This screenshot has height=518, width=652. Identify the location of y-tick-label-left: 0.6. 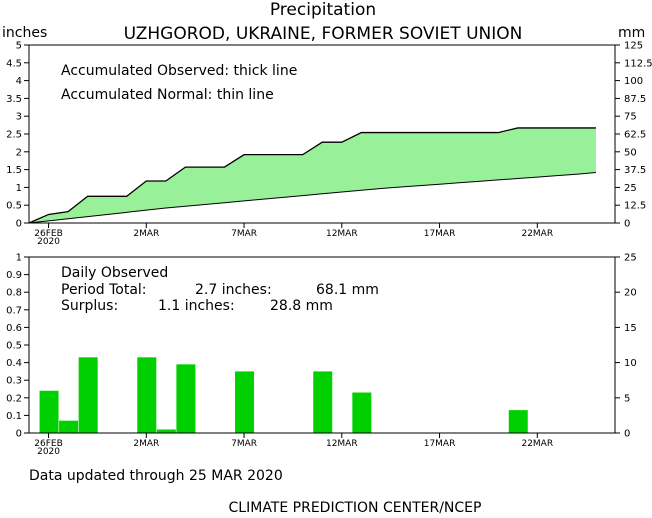
(14, 328).